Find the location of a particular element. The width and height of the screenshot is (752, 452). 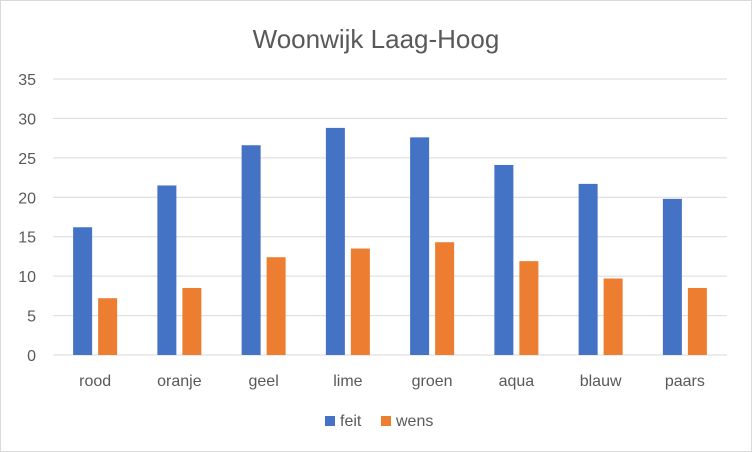

x-tick-label: aqua is located at coordinates (517, 381).